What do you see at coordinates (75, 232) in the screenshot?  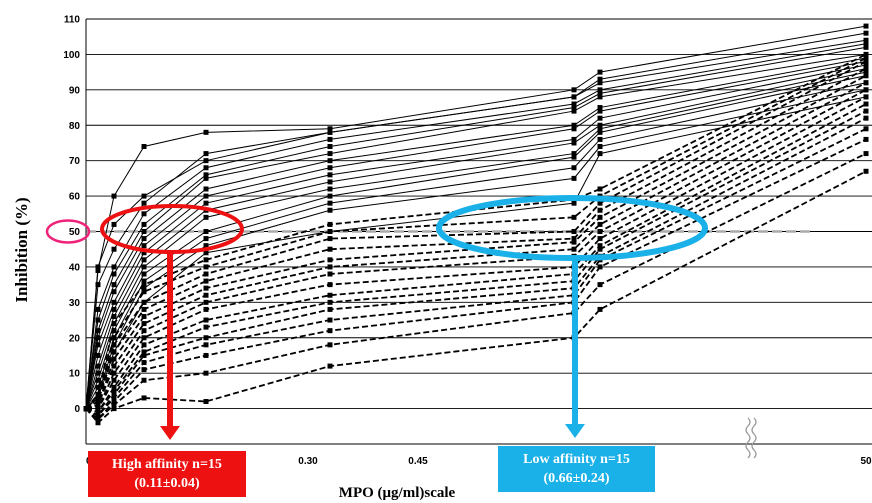 I see `y-tick-50: 50` at bounding box center [75, 232].